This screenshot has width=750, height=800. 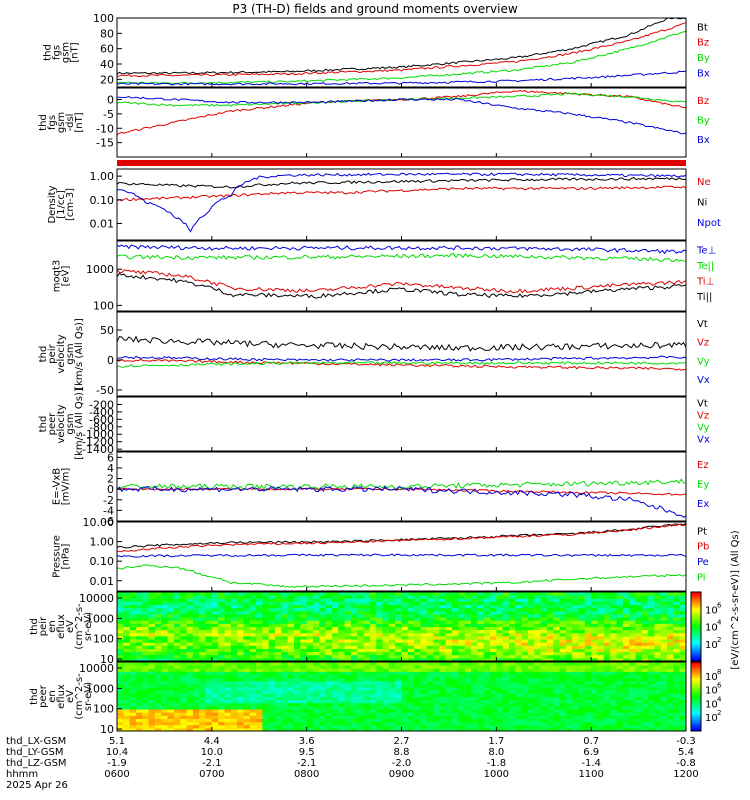 I want to click on series-Pi, so click(x=401, y=576).